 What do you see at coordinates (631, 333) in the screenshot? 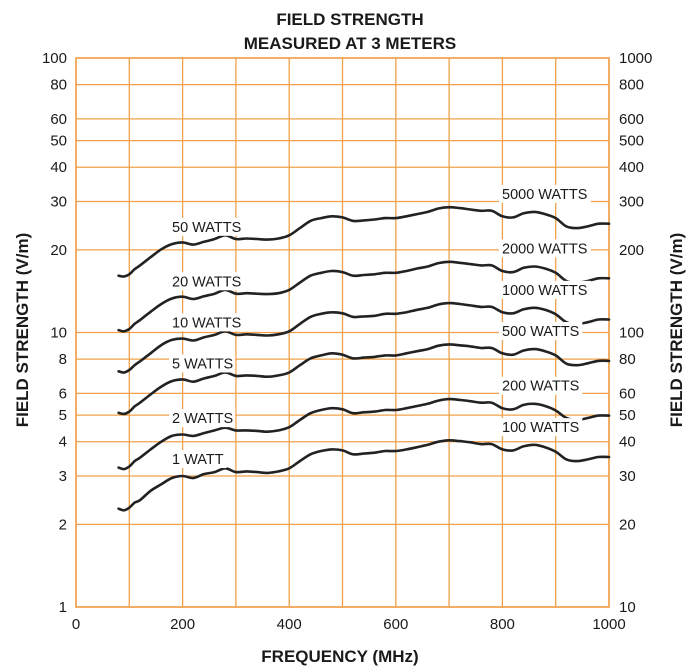
I see `y-tick-label-right: 100` at bounding box center [631, 333].